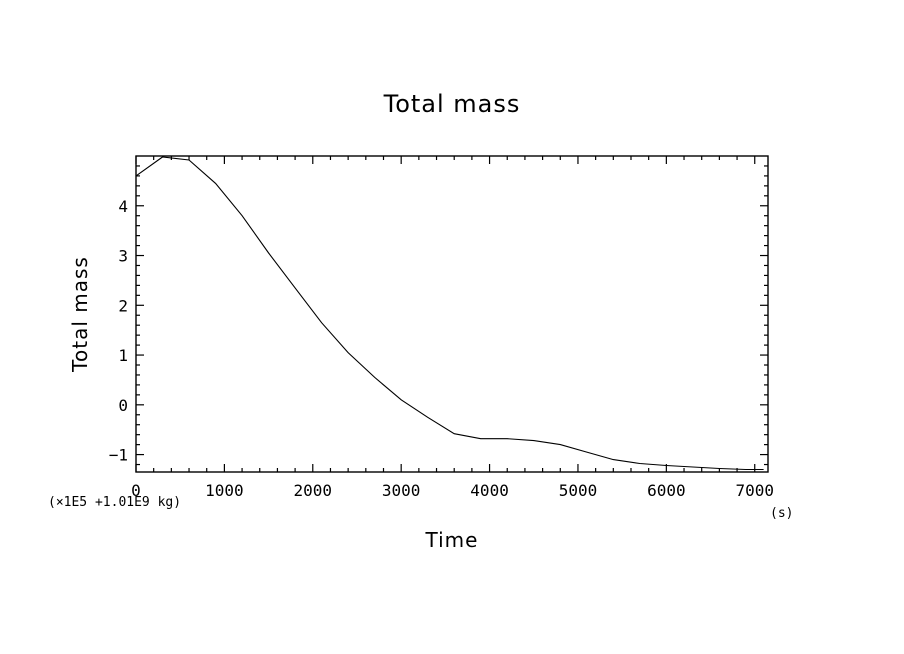  Describe the element at coordinates (452, 540) in the screenshot. I see `x-axis-label: Time` at that location.